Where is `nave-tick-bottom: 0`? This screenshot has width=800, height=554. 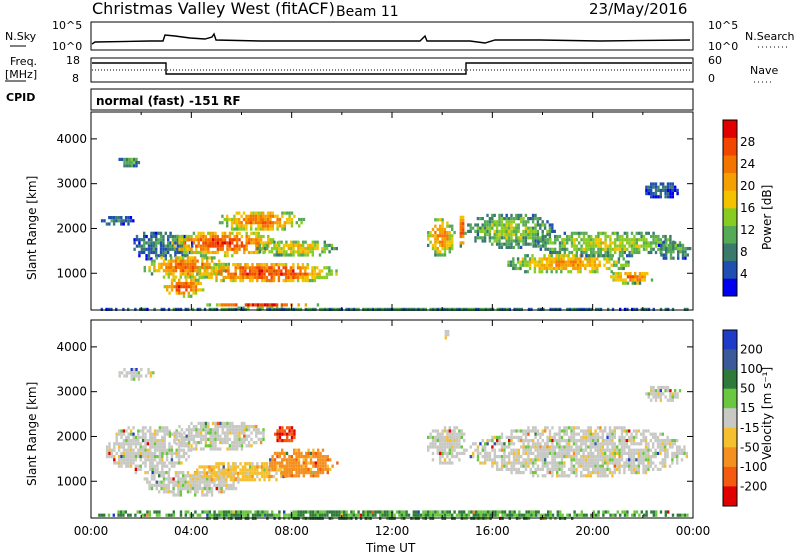
nave-tick-bottom: 0 is located at coordinates (711, 78).